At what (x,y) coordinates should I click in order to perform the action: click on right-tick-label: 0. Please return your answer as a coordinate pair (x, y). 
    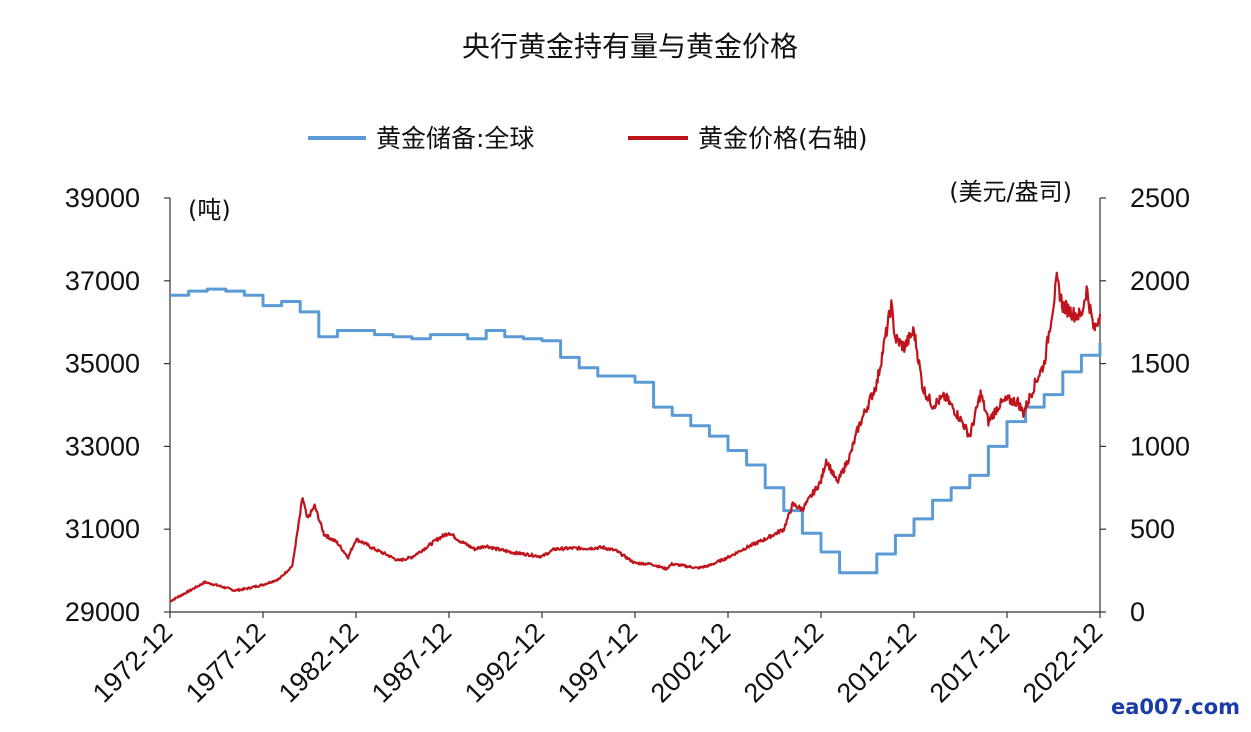
    Looking at the image, I should click on (1137, 612).